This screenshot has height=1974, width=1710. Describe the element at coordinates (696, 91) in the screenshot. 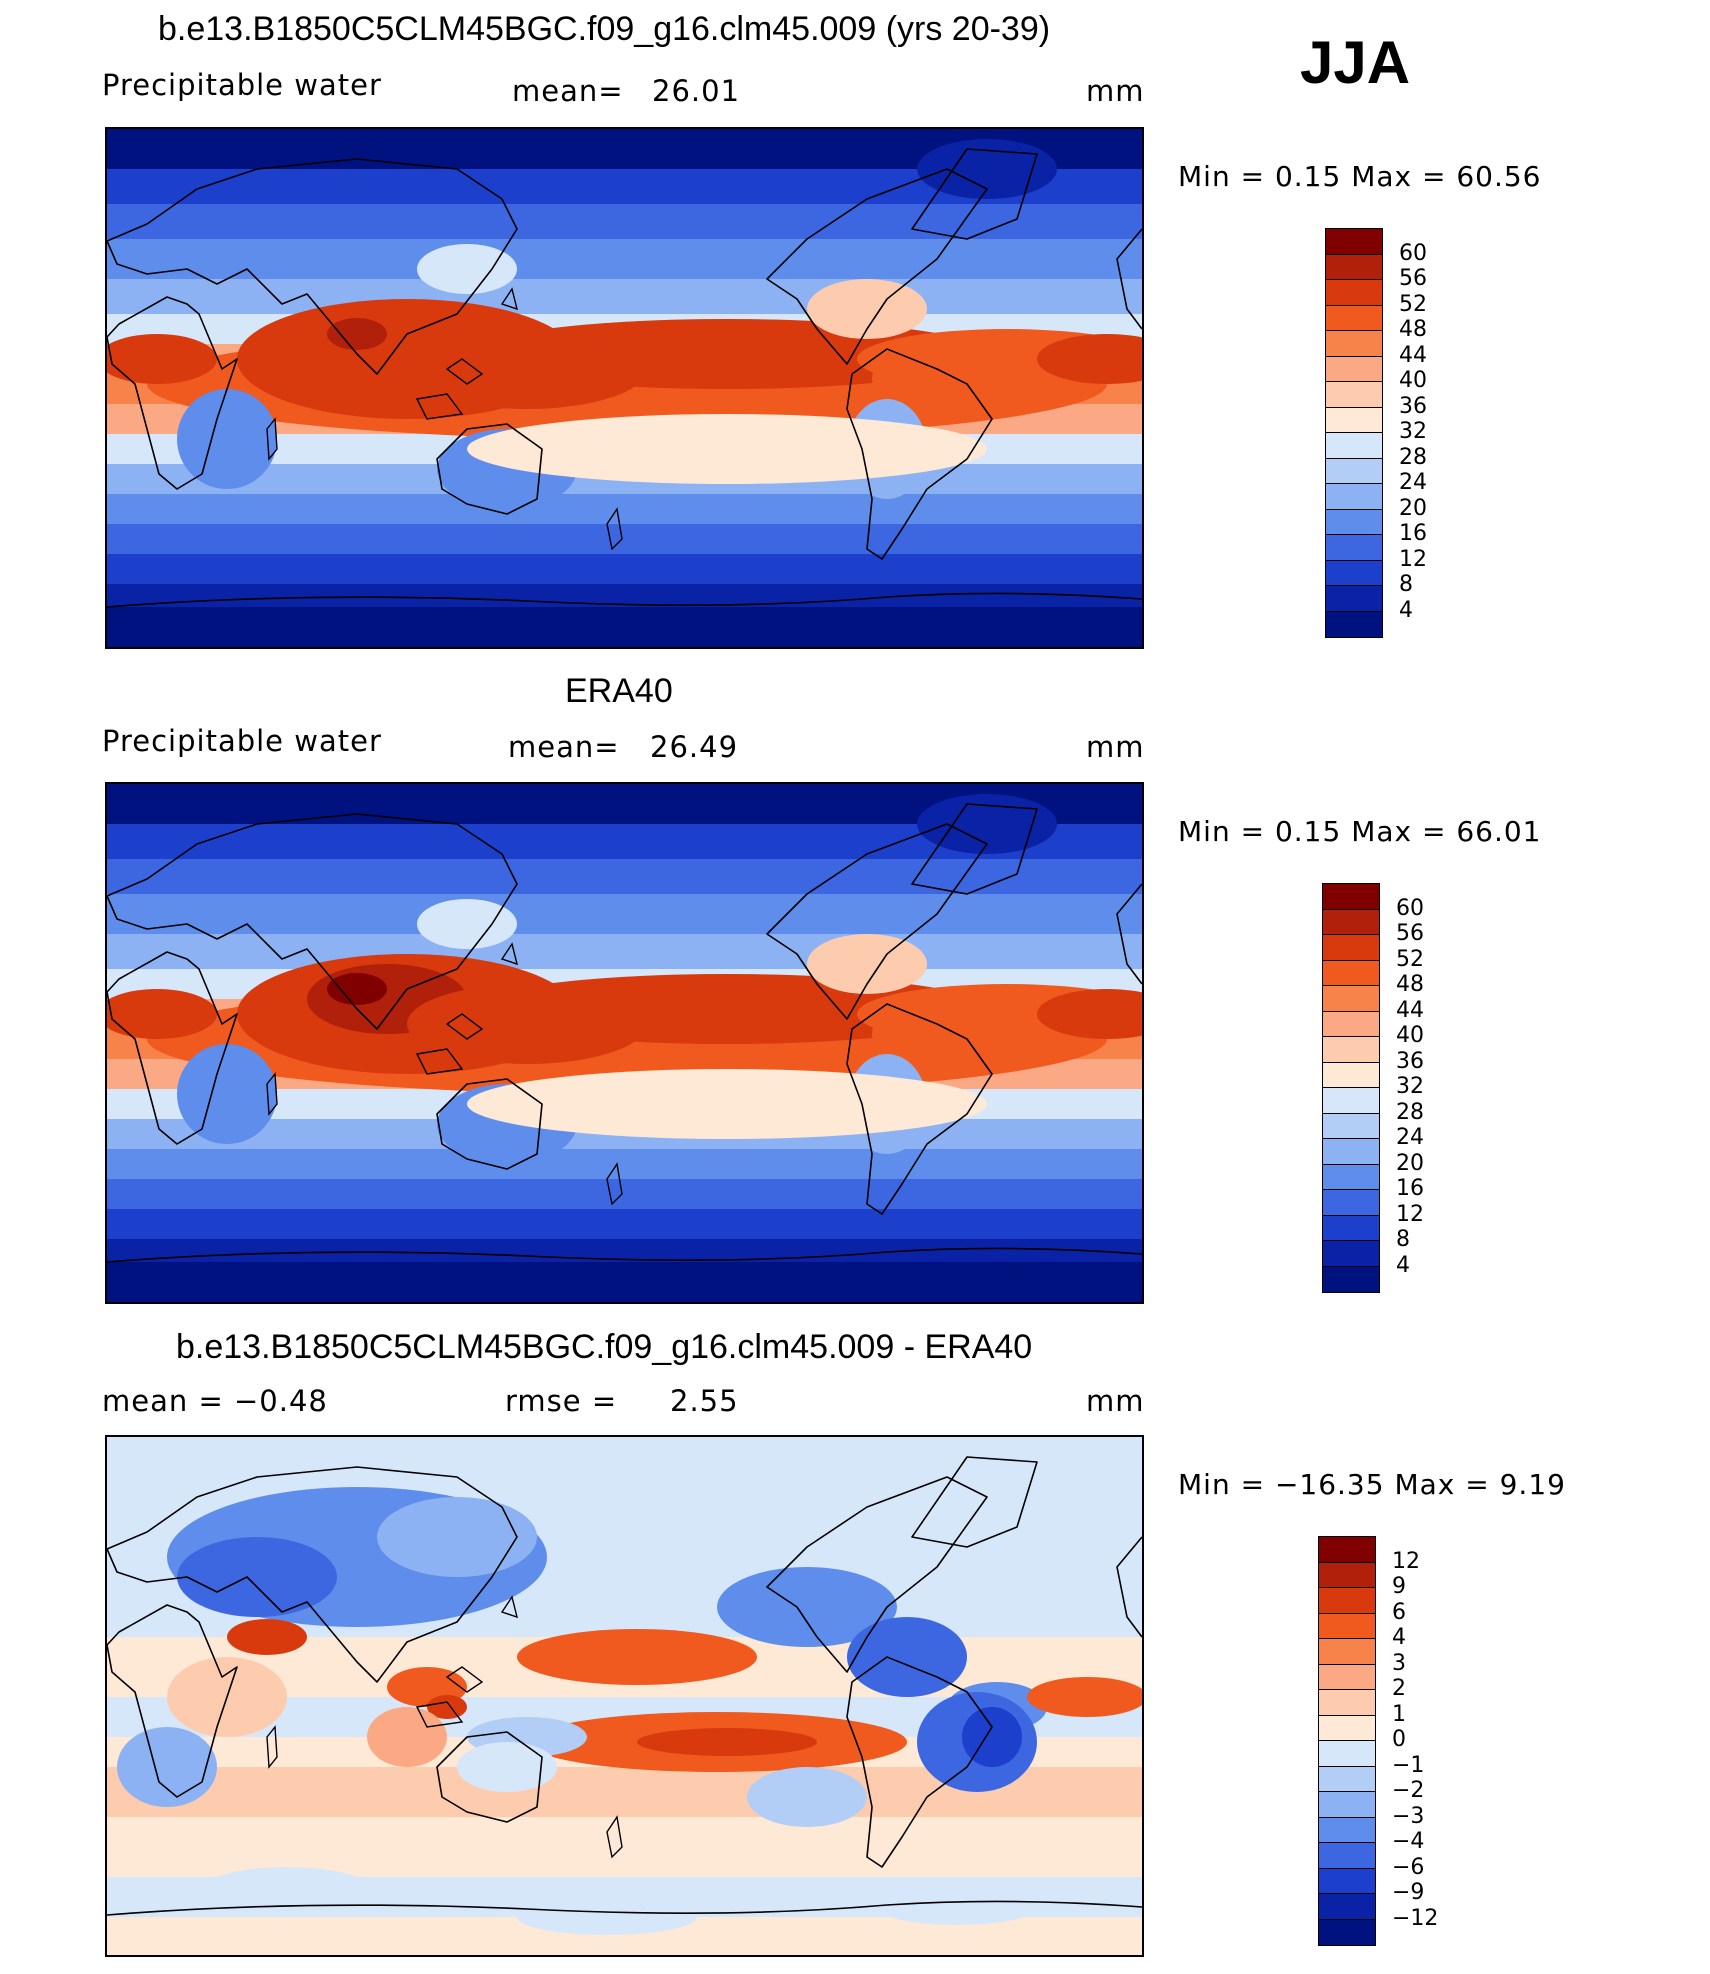

I see `panel1-mean-value: 26.01` at that location.